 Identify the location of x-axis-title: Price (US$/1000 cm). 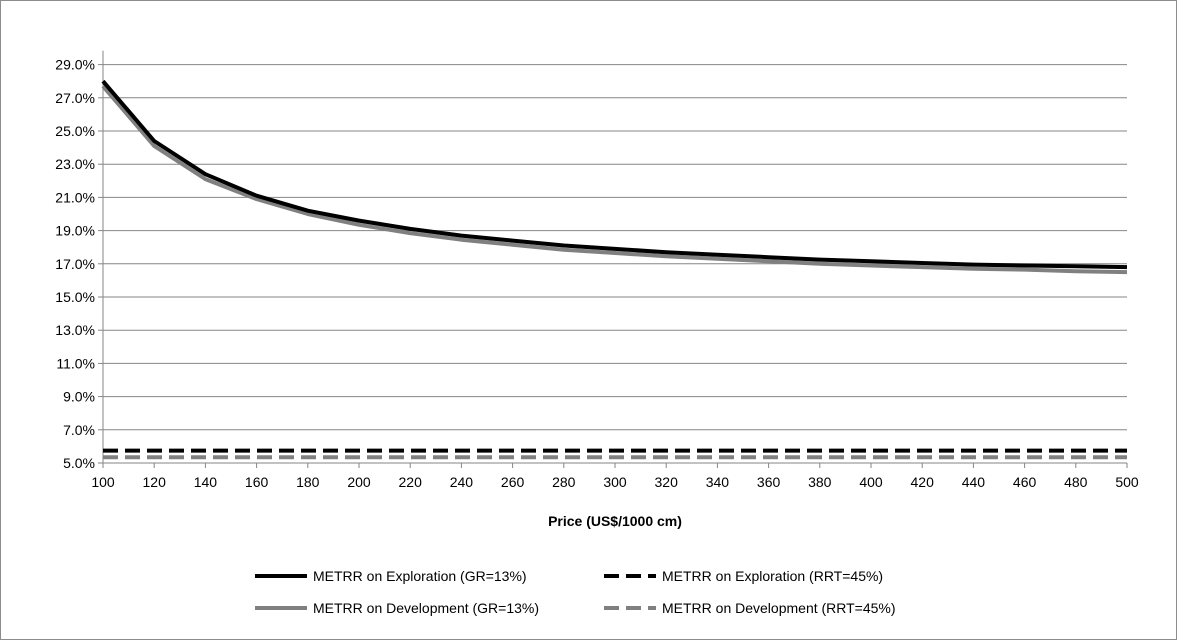
(615, 521).